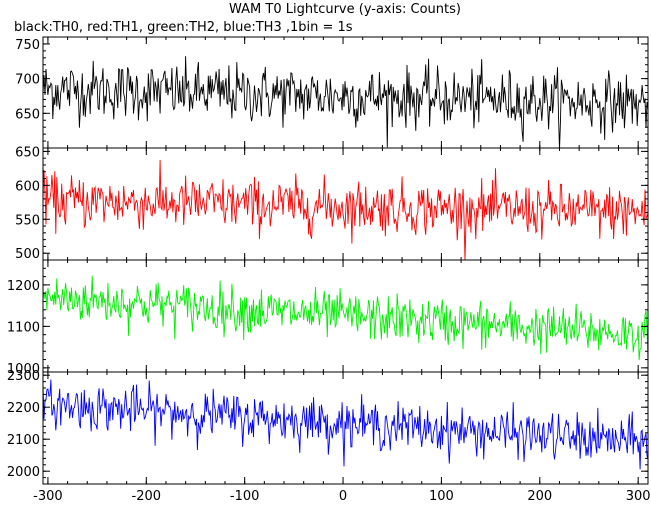 This screenshot has height=505, width=651. Describe the element at coordinates (23, 286) in the screenshot. I see `y-tick-label: 1200` at that location.